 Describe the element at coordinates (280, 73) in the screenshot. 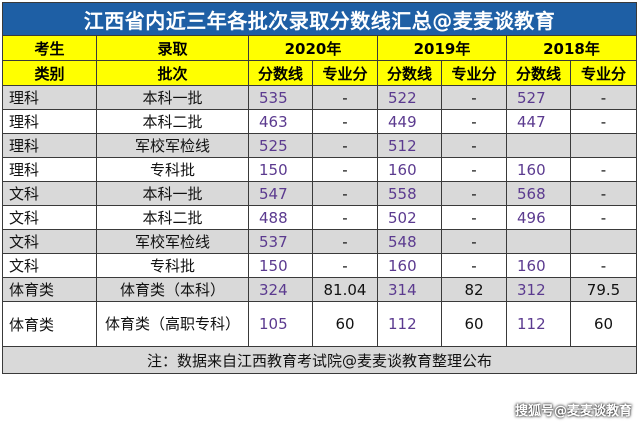

I see `header-score-2020: 分数线` at that location.